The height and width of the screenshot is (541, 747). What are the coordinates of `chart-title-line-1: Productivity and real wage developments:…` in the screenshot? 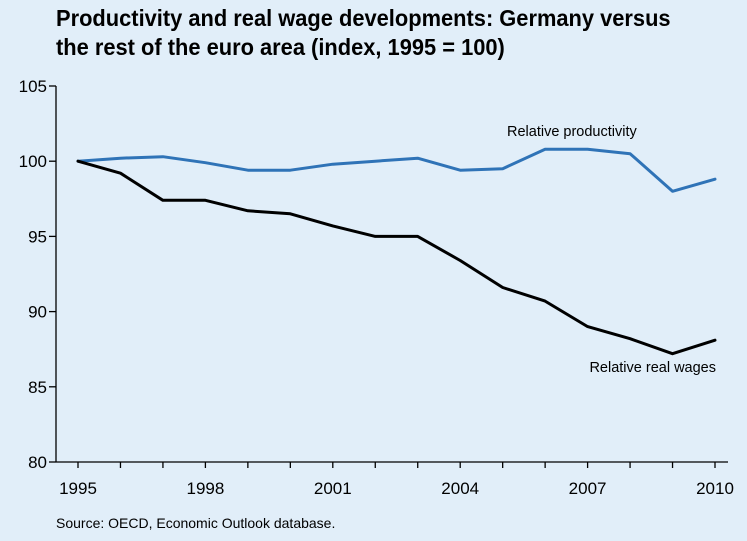 It's located at (363, 18).